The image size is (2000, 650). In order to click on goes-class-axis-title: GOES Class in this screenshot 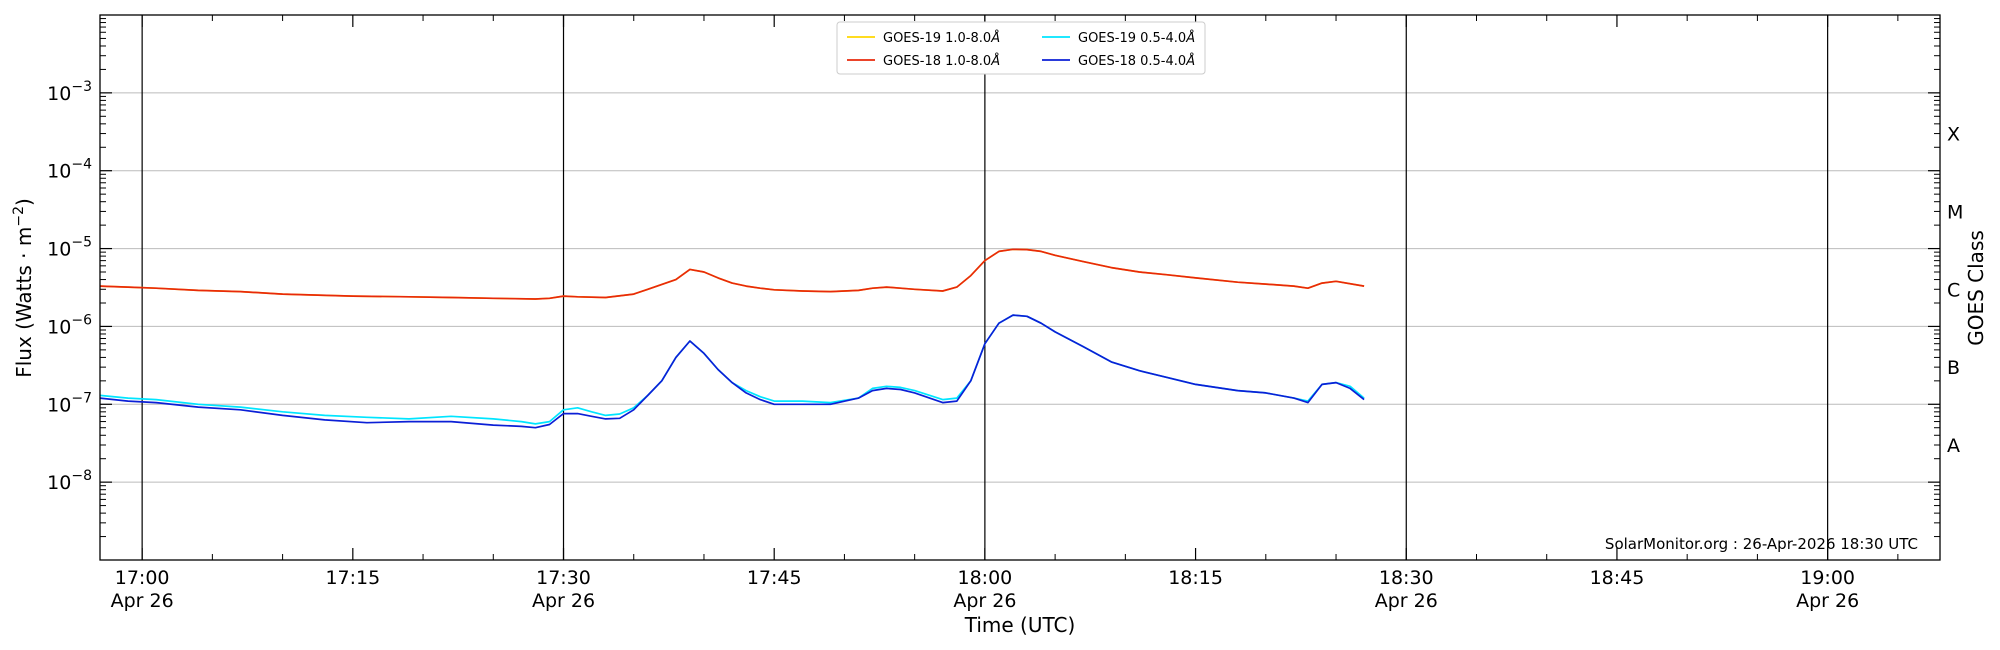, I will do `click(1976, 288)`.